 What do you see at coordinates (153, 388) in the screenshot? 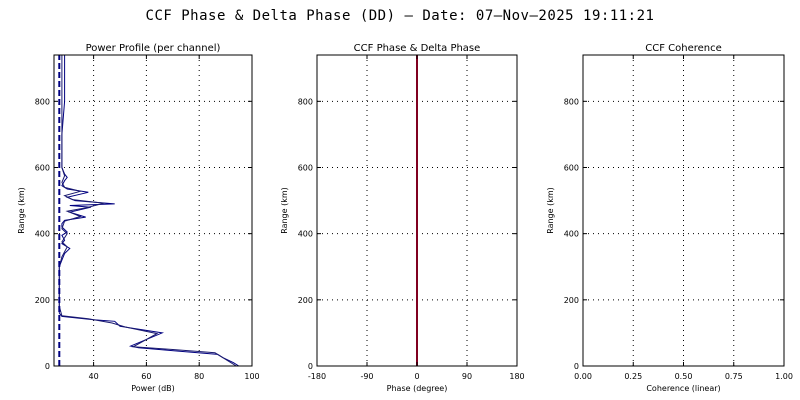
I see `panel1-x-axis-label: Power (dB)` at bounding box center [153, 388].